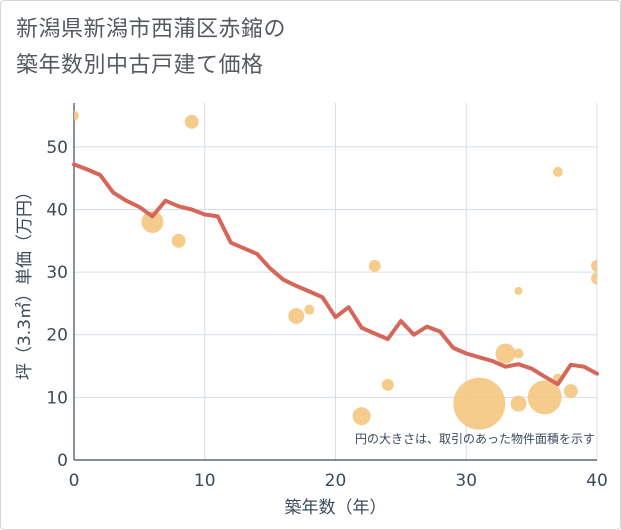 This screenshot has height=530, width=621. Describe the element at coordinates (205, 481) in the screenshot. I see `x-tick-label: 10` at that location.